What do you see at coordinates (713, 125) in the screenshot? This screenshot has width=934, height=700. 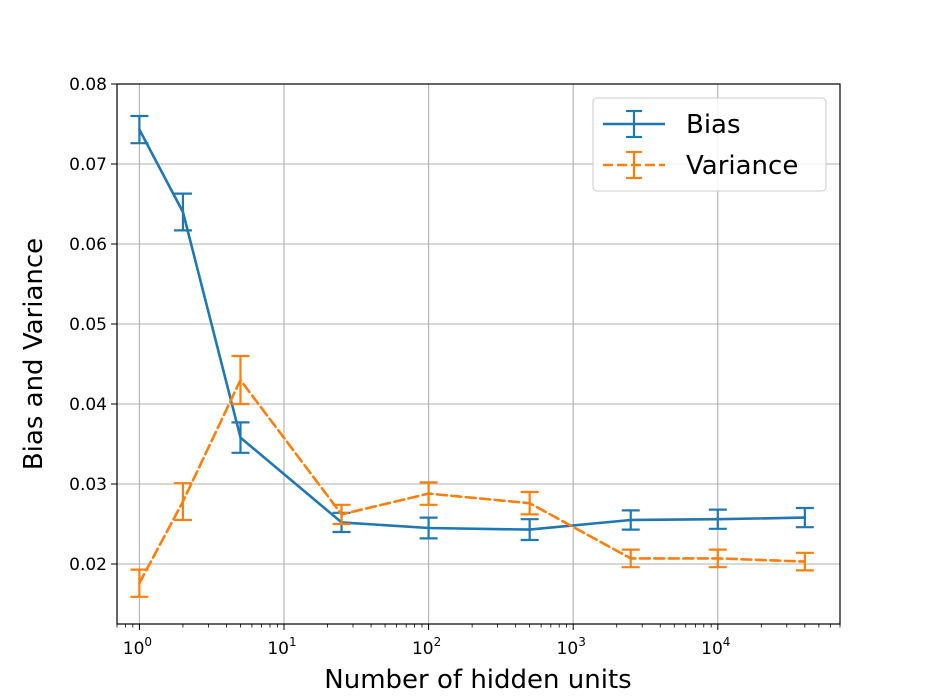 I see `legend-bias-label: Bias` at bounding box center [713, 125].